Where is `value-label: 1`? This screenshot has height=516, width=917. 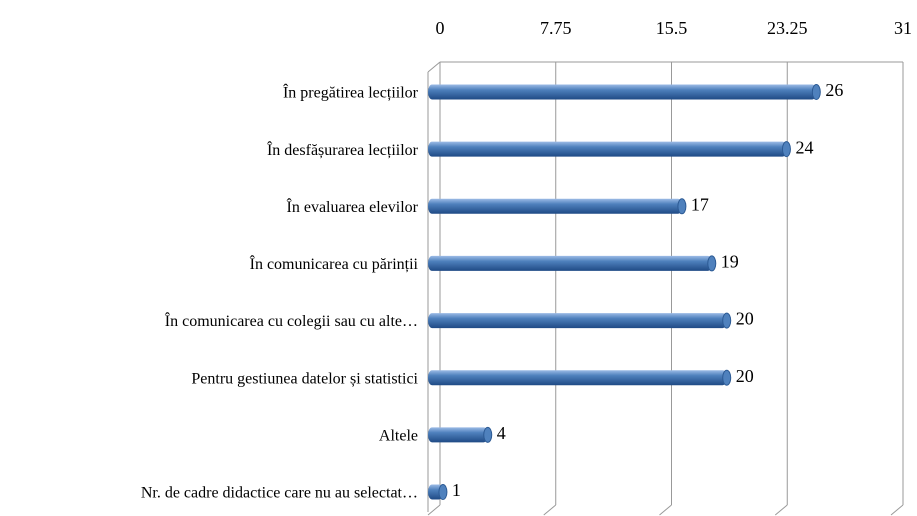
value-label: 1 is located at coordinates (456, 490).